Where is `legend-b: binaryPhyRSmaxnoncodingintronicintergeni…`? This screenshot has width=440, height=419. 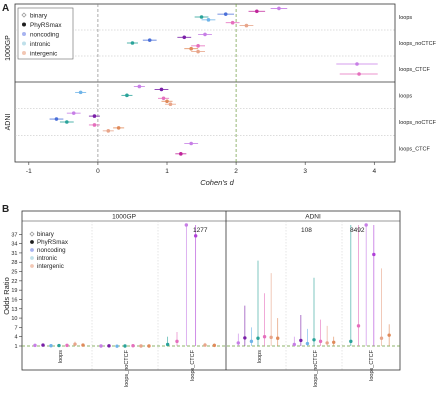
legend-b: binaryPhyRSmaxnoncodingintronicintergeni… is located at coordinates (49, 250).